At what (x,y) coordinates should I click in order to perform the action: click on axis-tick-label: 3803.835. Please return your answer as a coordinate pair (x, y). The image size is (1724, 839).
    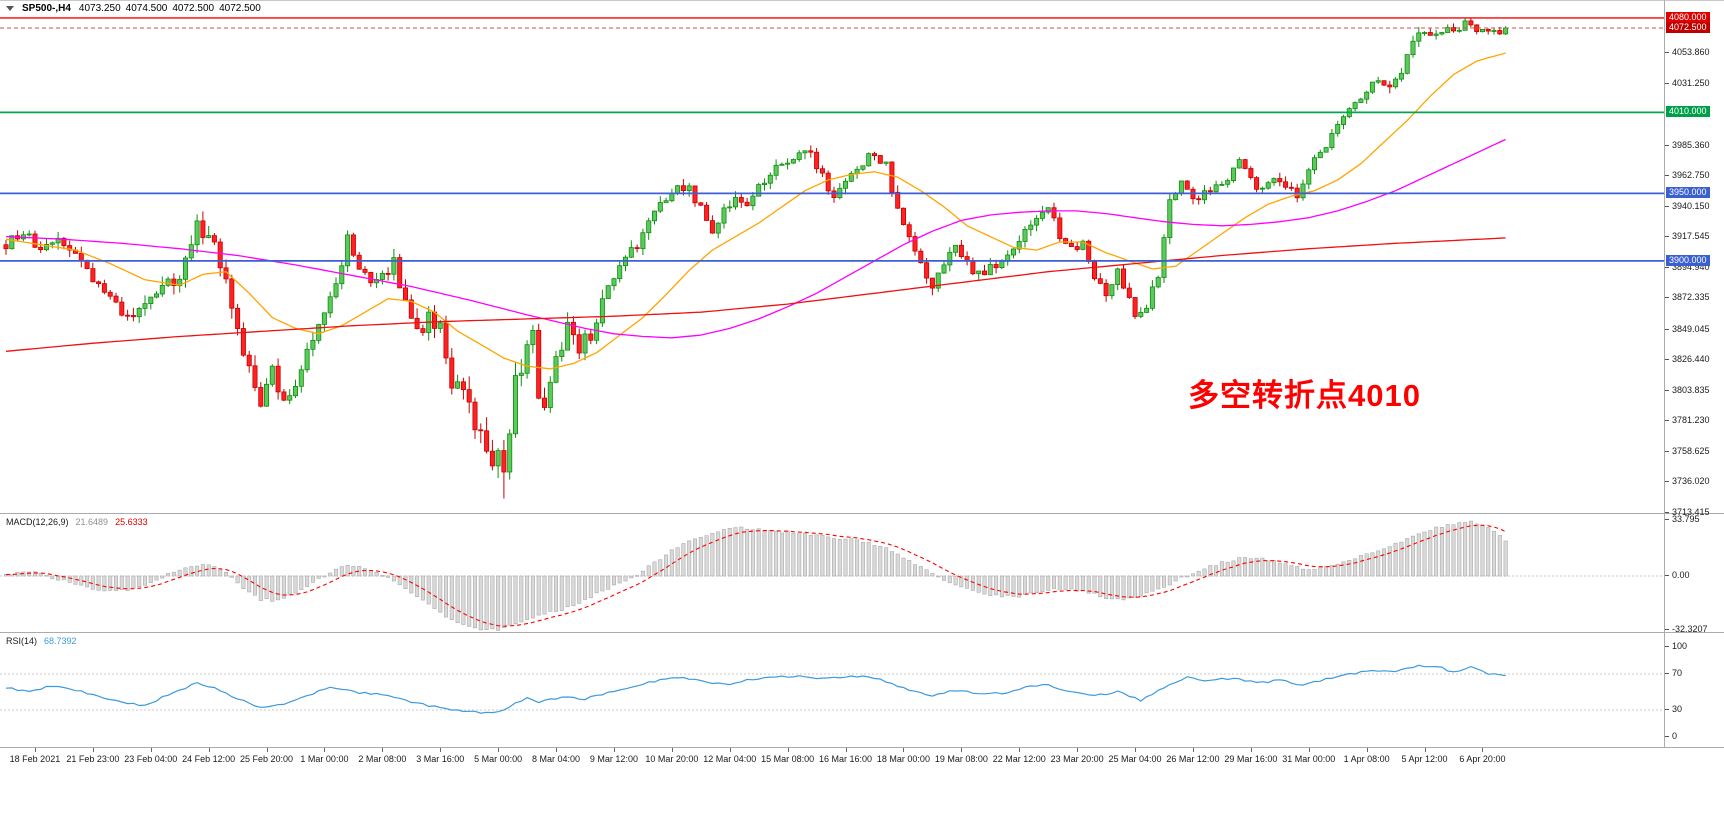
    Looking at the image, I should click on (1687, 390).